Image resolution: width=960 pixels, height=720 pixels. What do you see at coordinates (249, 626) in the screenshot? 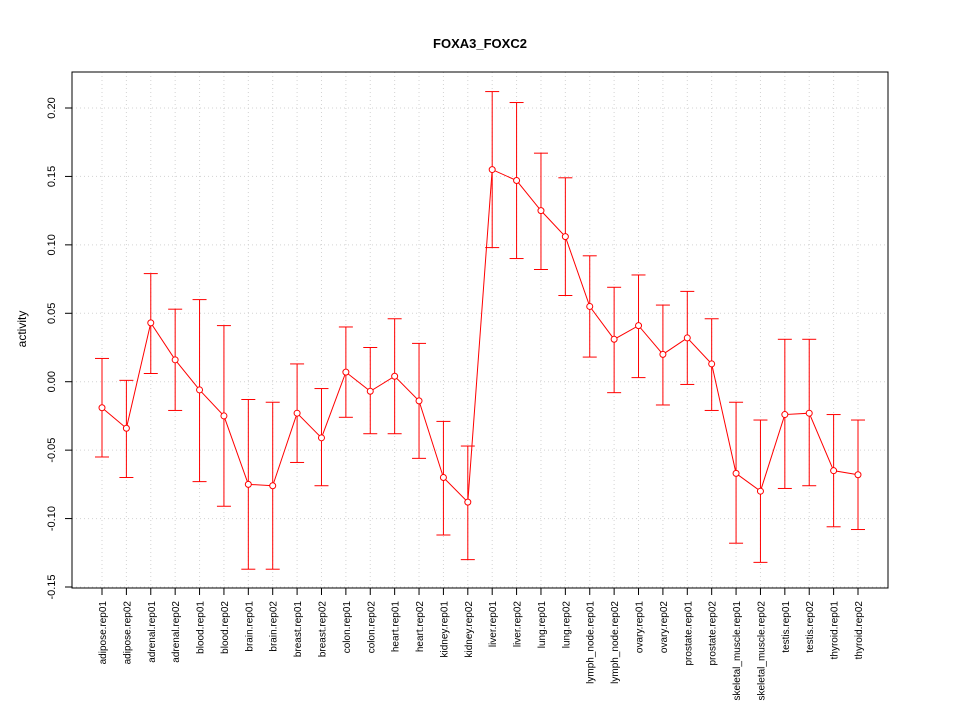
I see `x-tick-label: brain.rep01` at bounding box center [249, 626].